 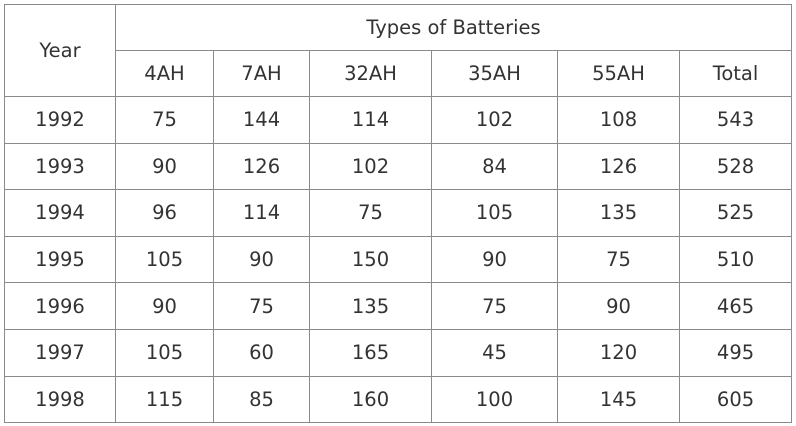 What do you see at coordinates (261, 306) in the screenshot?
I see `cell-7ah: 75` at bounding box center [261, 306].